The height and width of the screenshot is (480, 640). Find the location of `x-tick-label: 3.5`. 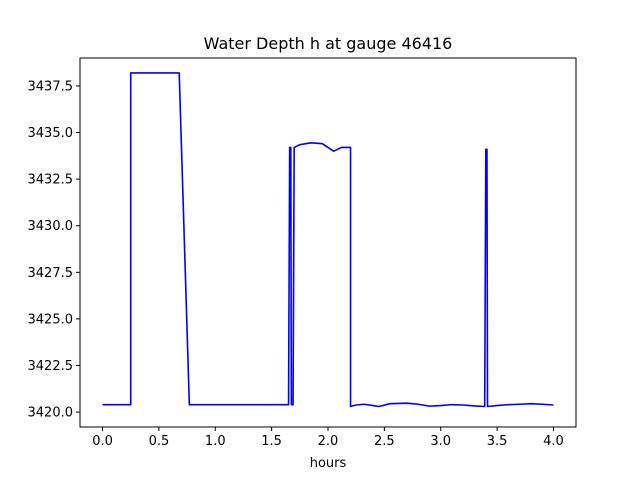

x-tick-label: 3.5 is located at coordinates (497, 441).